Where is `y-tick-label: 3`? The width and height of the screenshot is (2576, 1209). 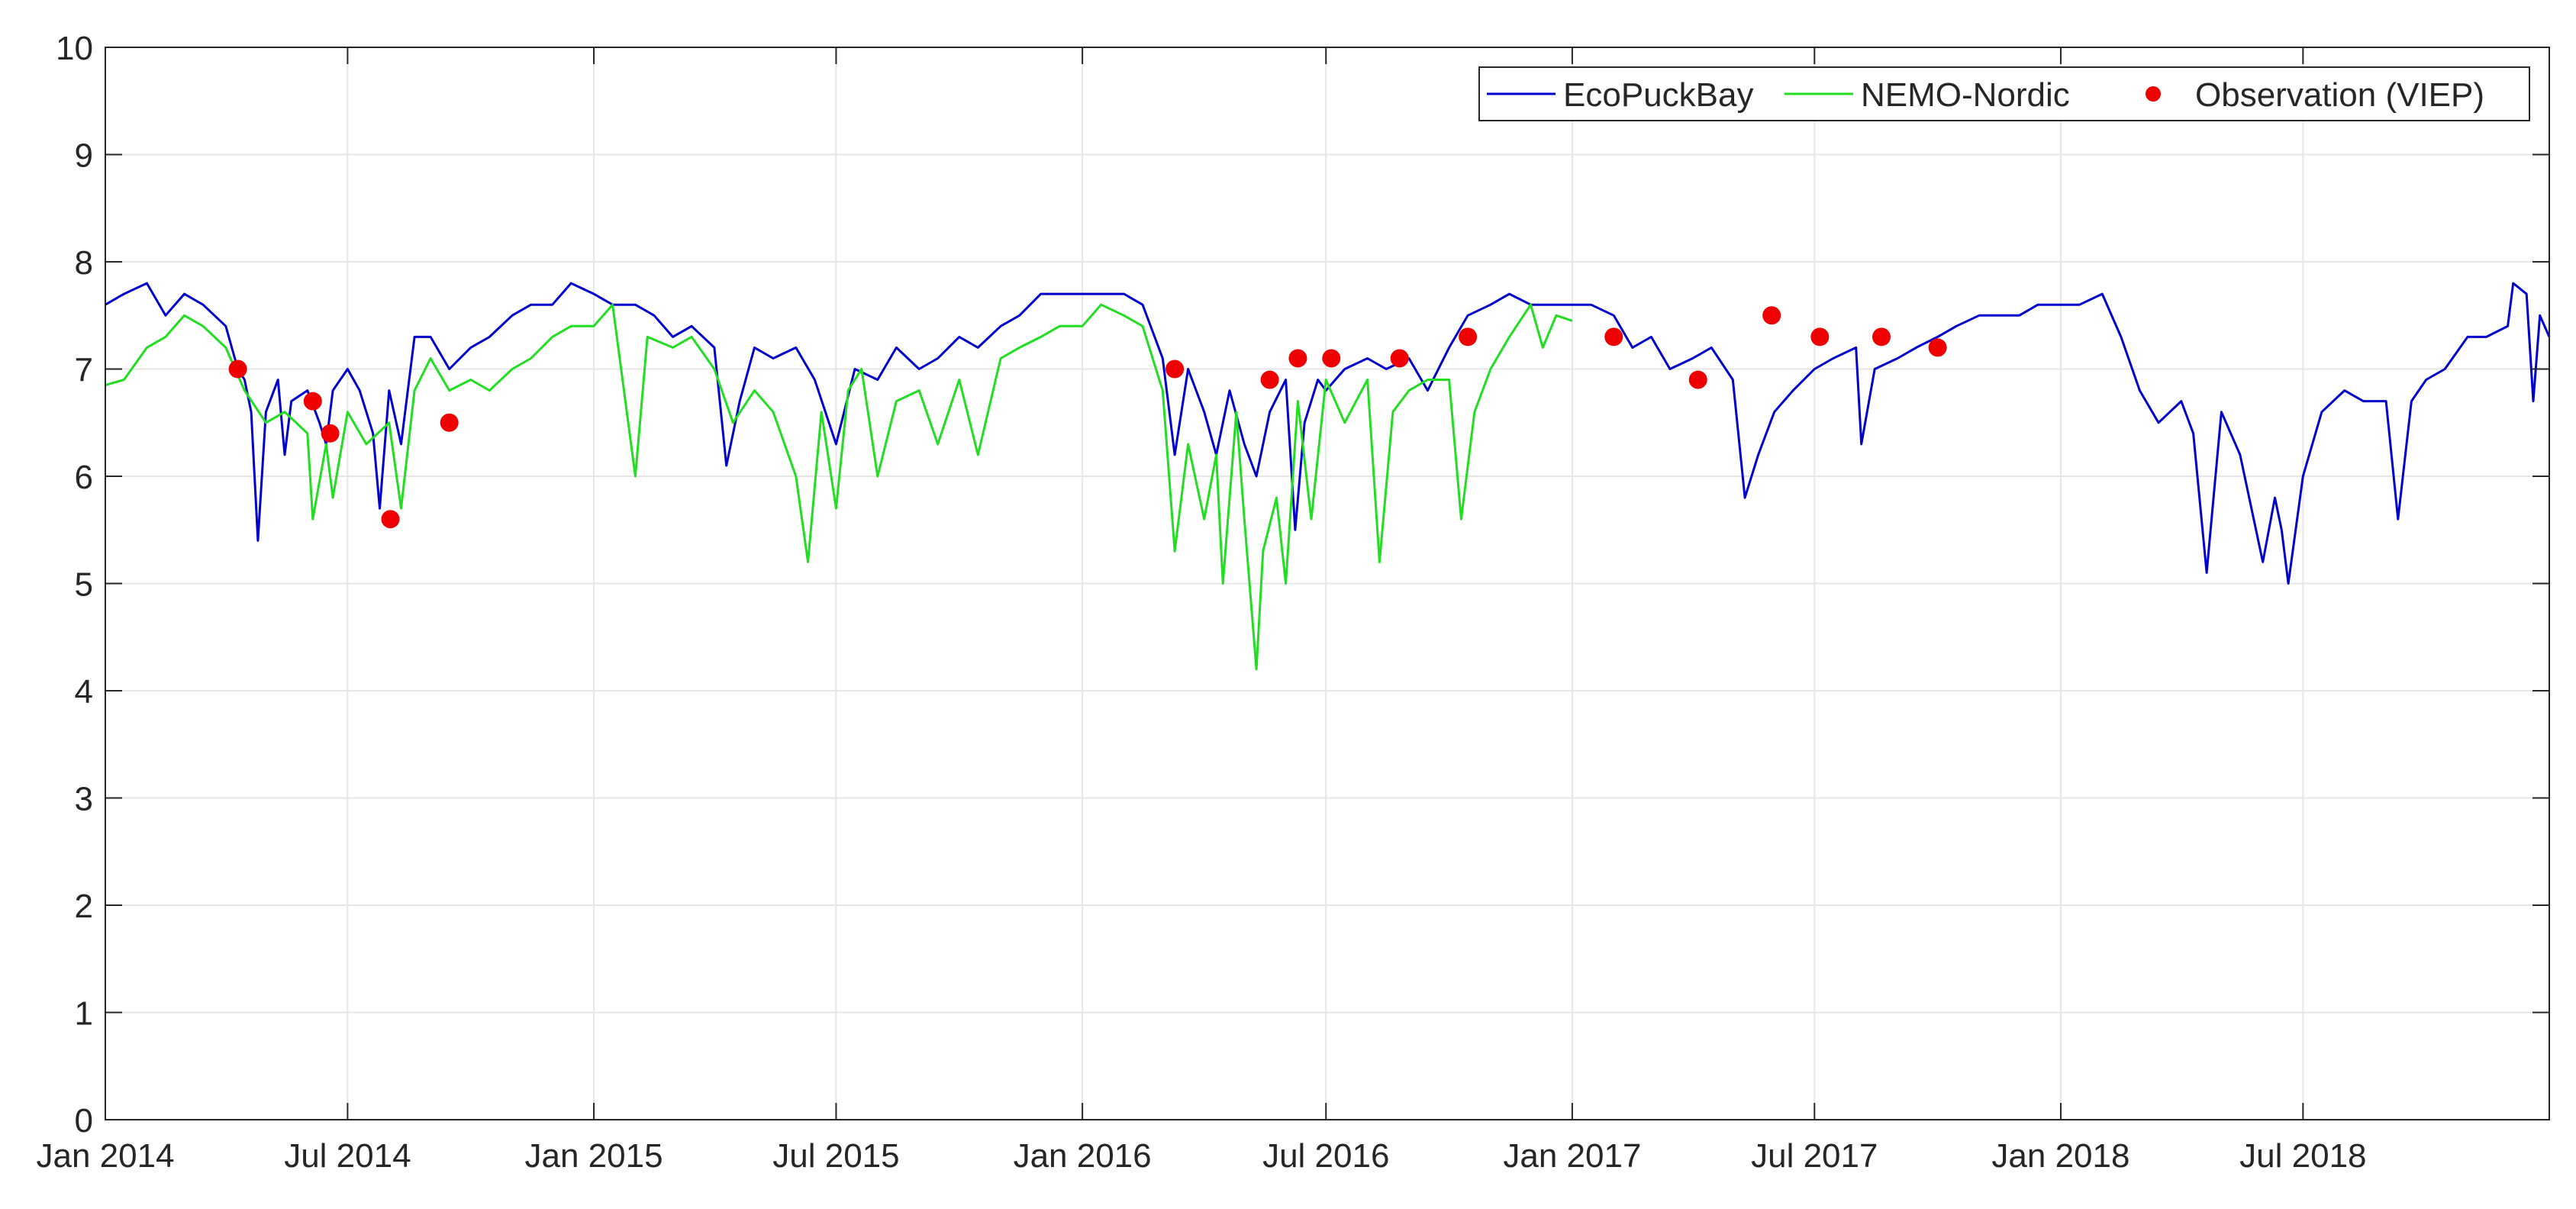 y-tick-label: 3 is located at coordinates (84, 800).